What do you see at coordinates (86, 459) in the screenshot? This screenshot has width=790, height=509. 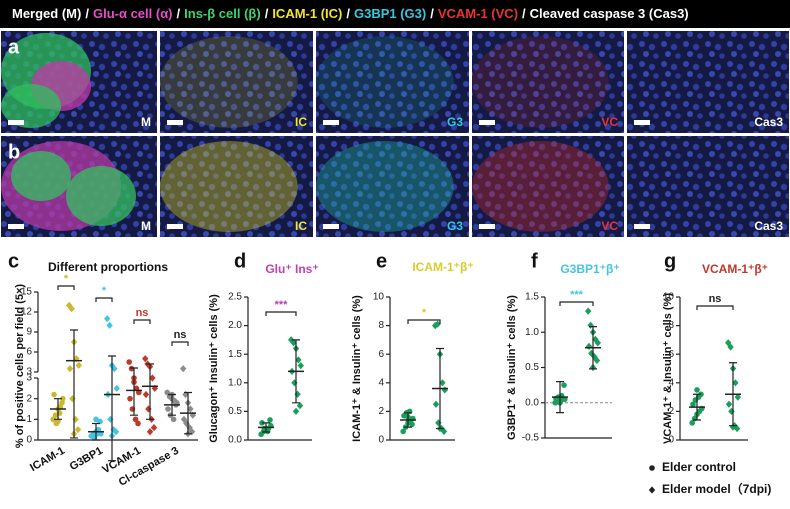 I see `x-tick-label: G3BP1` at bounding box center [86, 459].